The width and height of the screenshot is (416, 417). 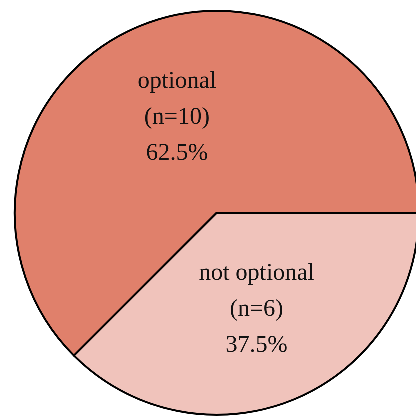 What do you see at coordinates (257, 327) in the screenshot?
I see `data-label: (n=6) 37.5%` at bounding box center [257, 327].